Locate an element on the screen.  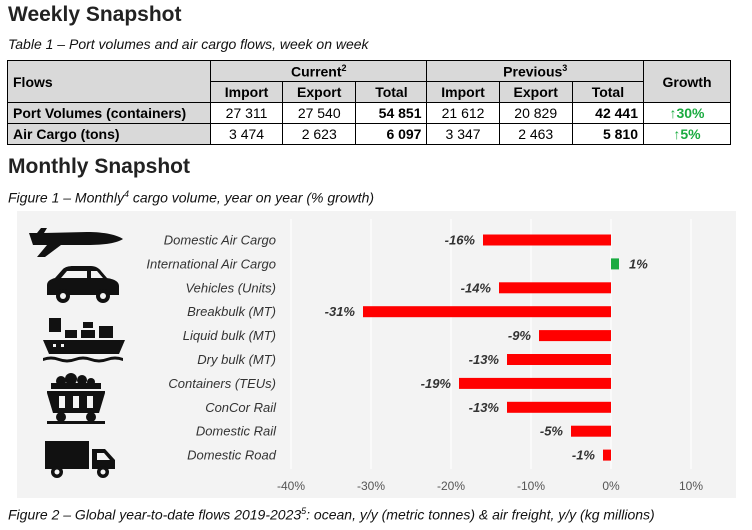
data-label: -16% is located at coordinates (460, 240).